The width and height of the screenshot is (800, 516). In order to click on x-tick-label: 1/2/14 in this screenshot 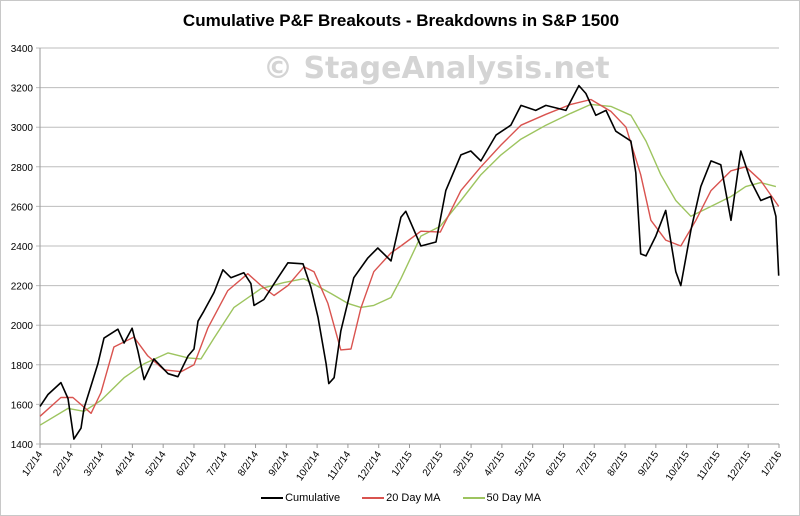, I will do `click(32, 463)`.